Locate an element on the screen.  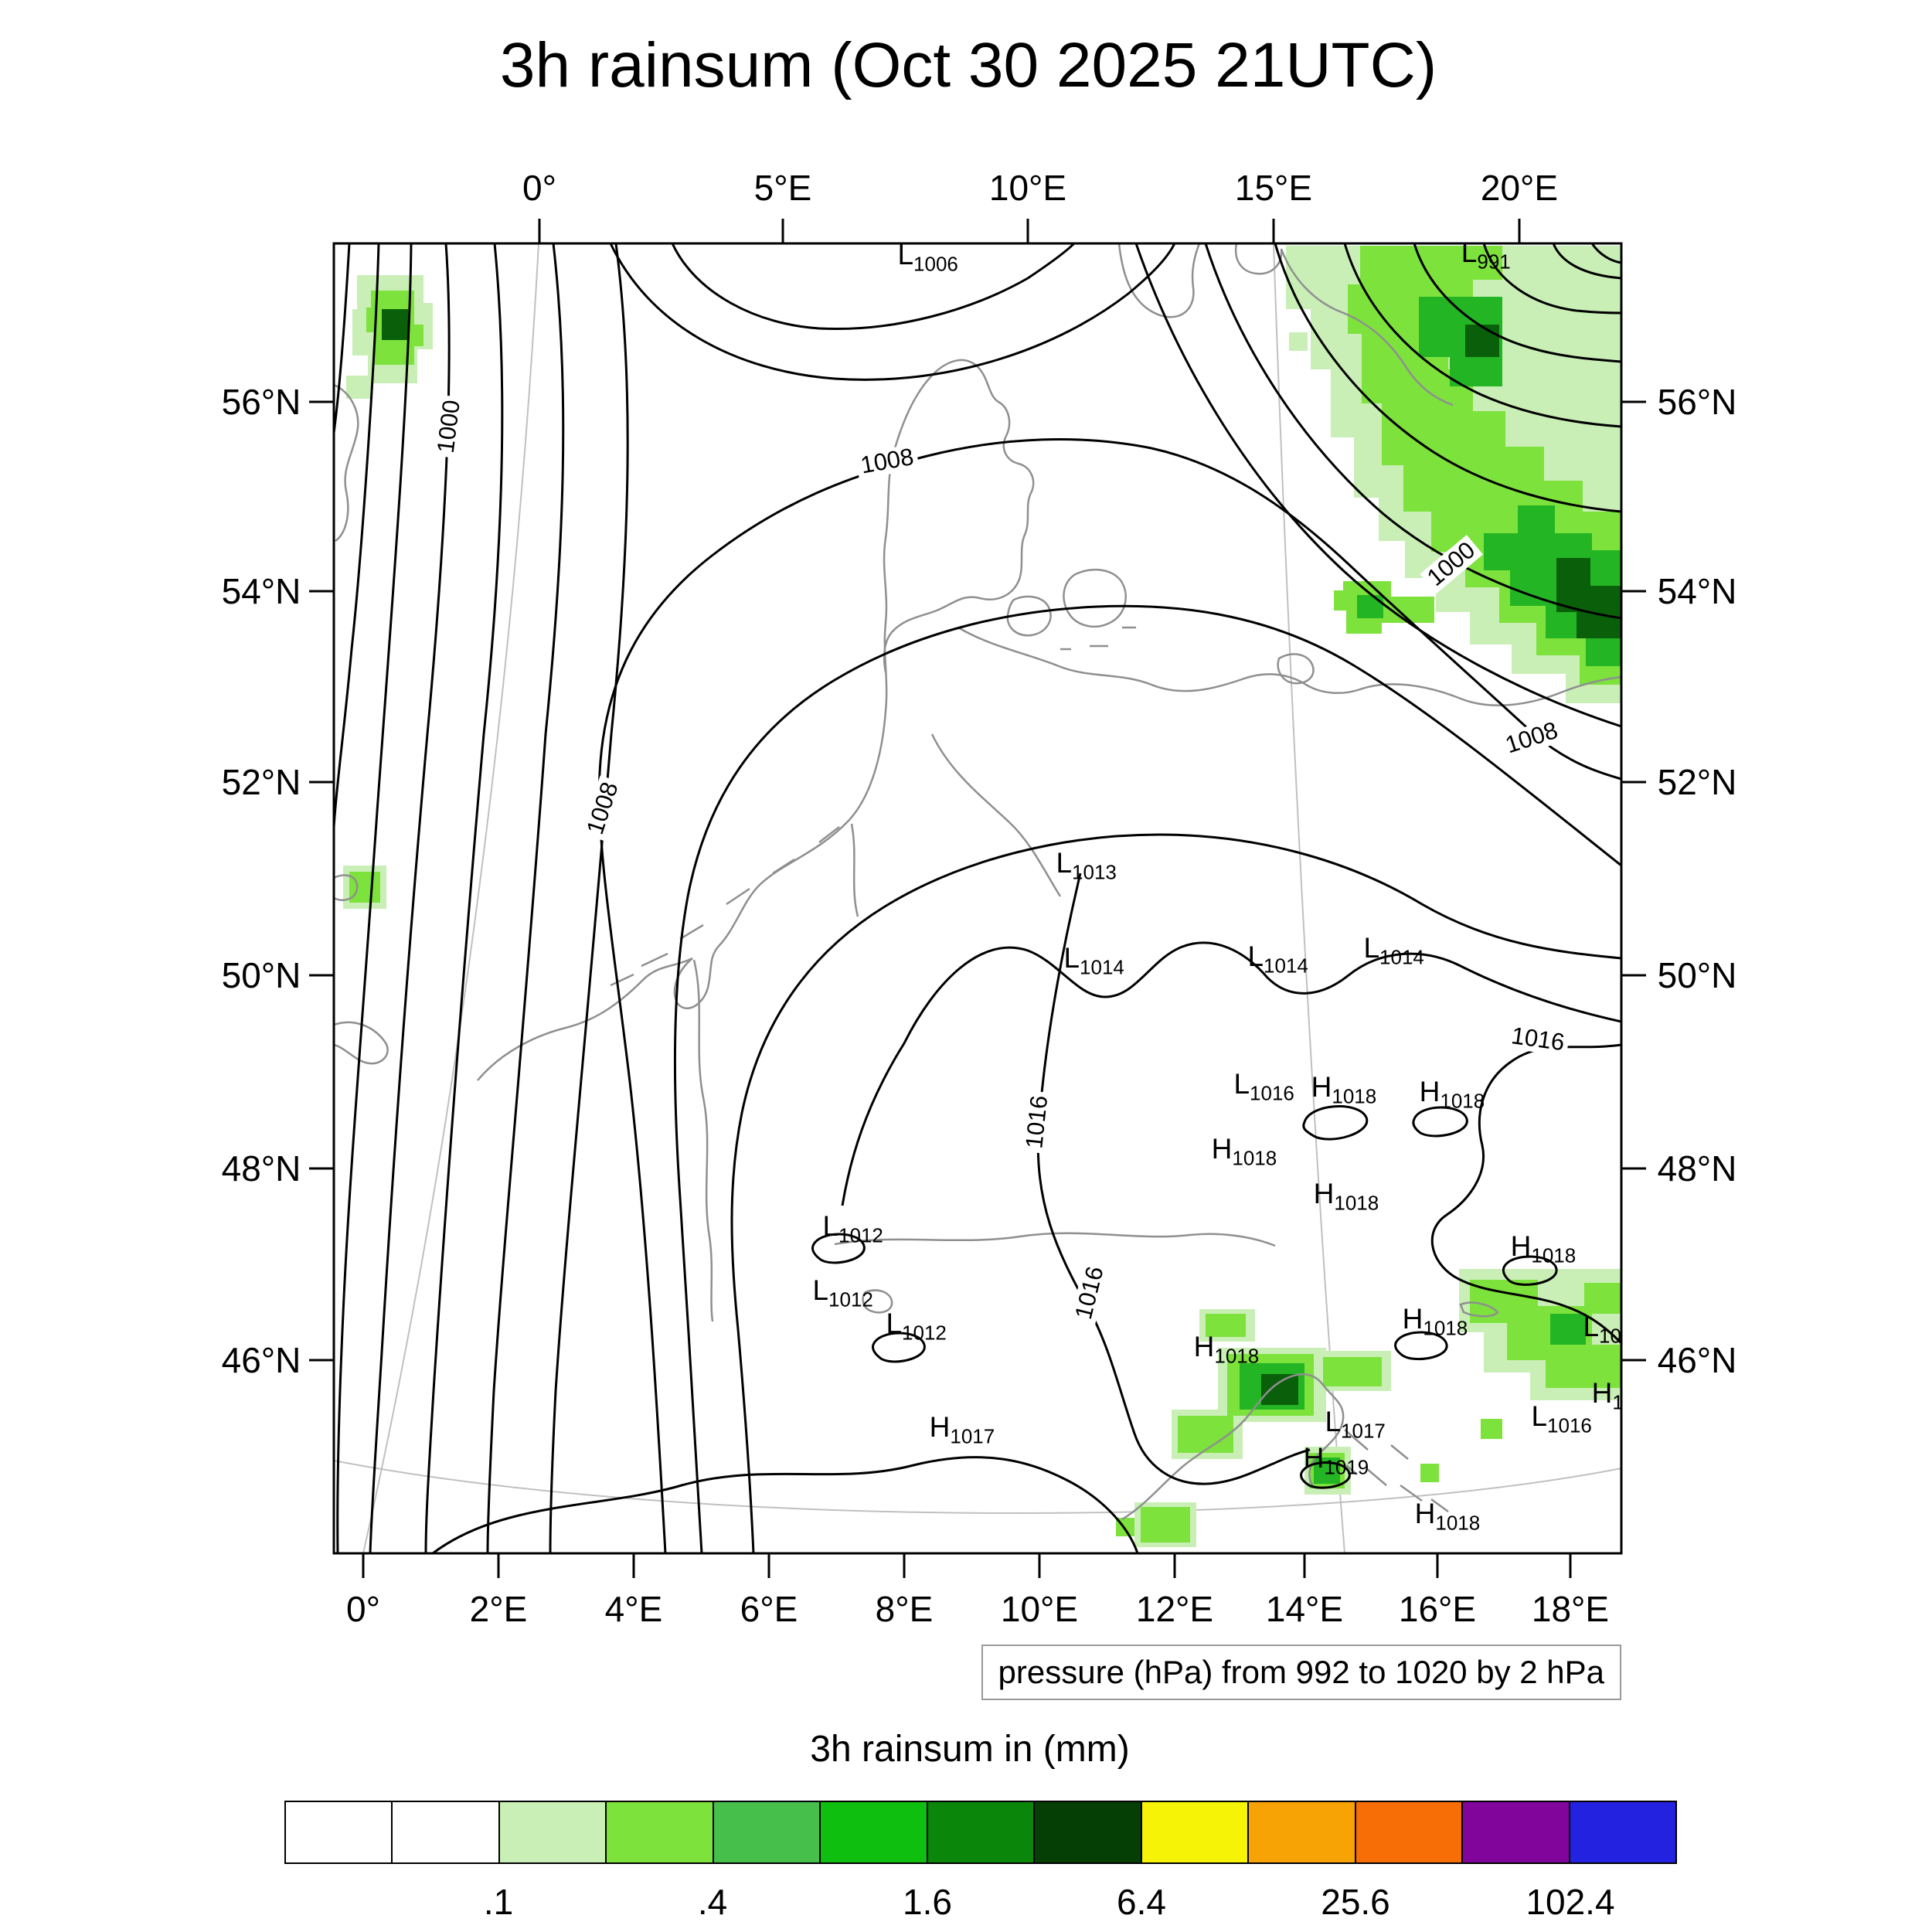
legend-title: 3h rainsum in (mm) is located at coordinates (970, 1750).